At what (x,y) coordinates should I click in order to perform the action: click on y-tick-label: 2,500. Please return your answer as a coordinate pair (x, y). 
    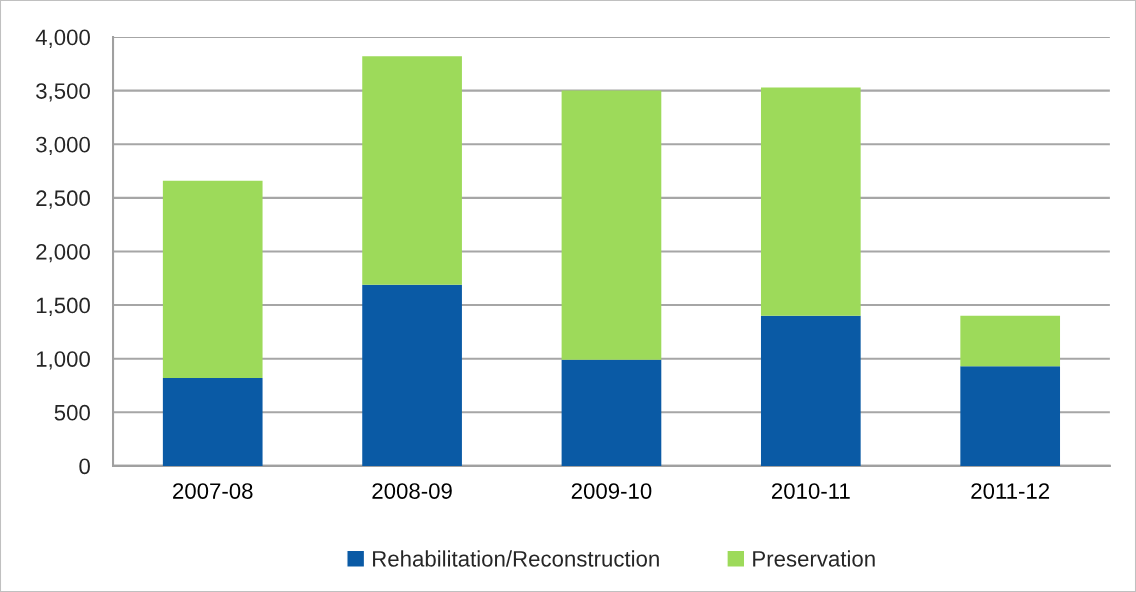
    Looking at the image, I should click on (63, 199).